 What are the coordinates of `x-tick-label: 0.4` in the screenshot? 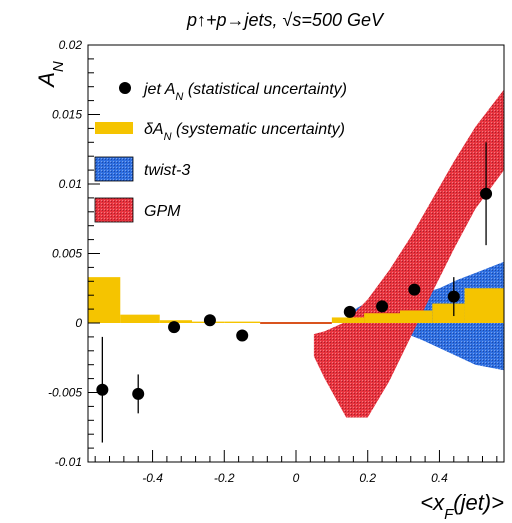 It's located at (439, 478).